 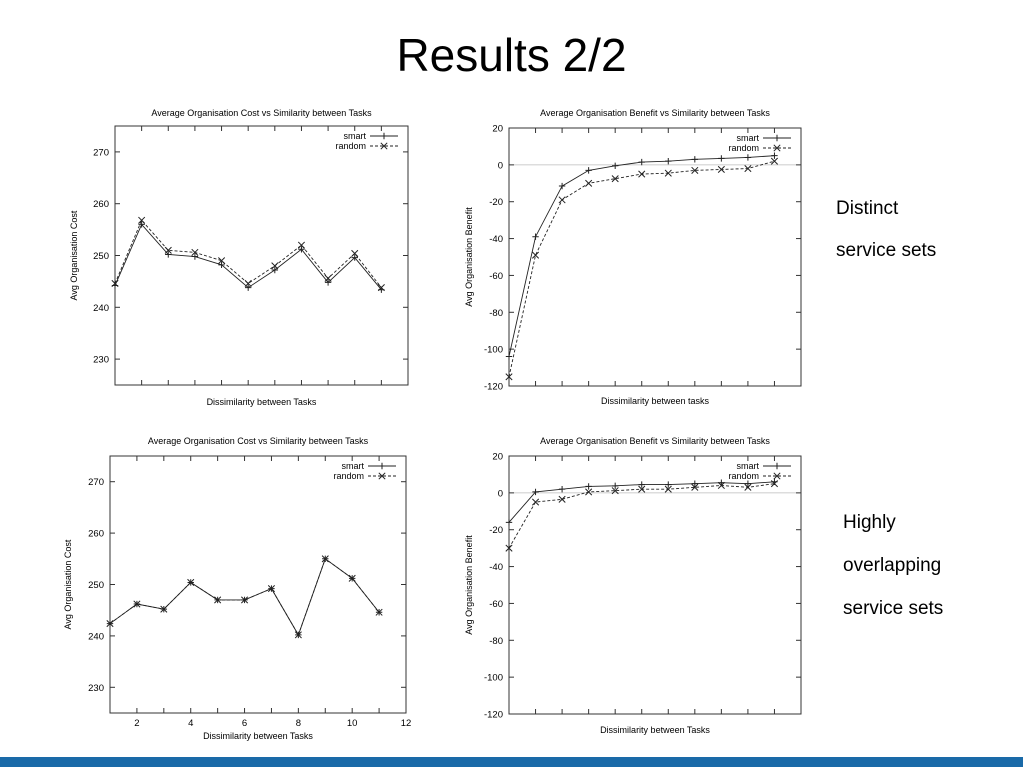 I want to click on label-service-sets-top: service sets, so click(x=886, y=250).